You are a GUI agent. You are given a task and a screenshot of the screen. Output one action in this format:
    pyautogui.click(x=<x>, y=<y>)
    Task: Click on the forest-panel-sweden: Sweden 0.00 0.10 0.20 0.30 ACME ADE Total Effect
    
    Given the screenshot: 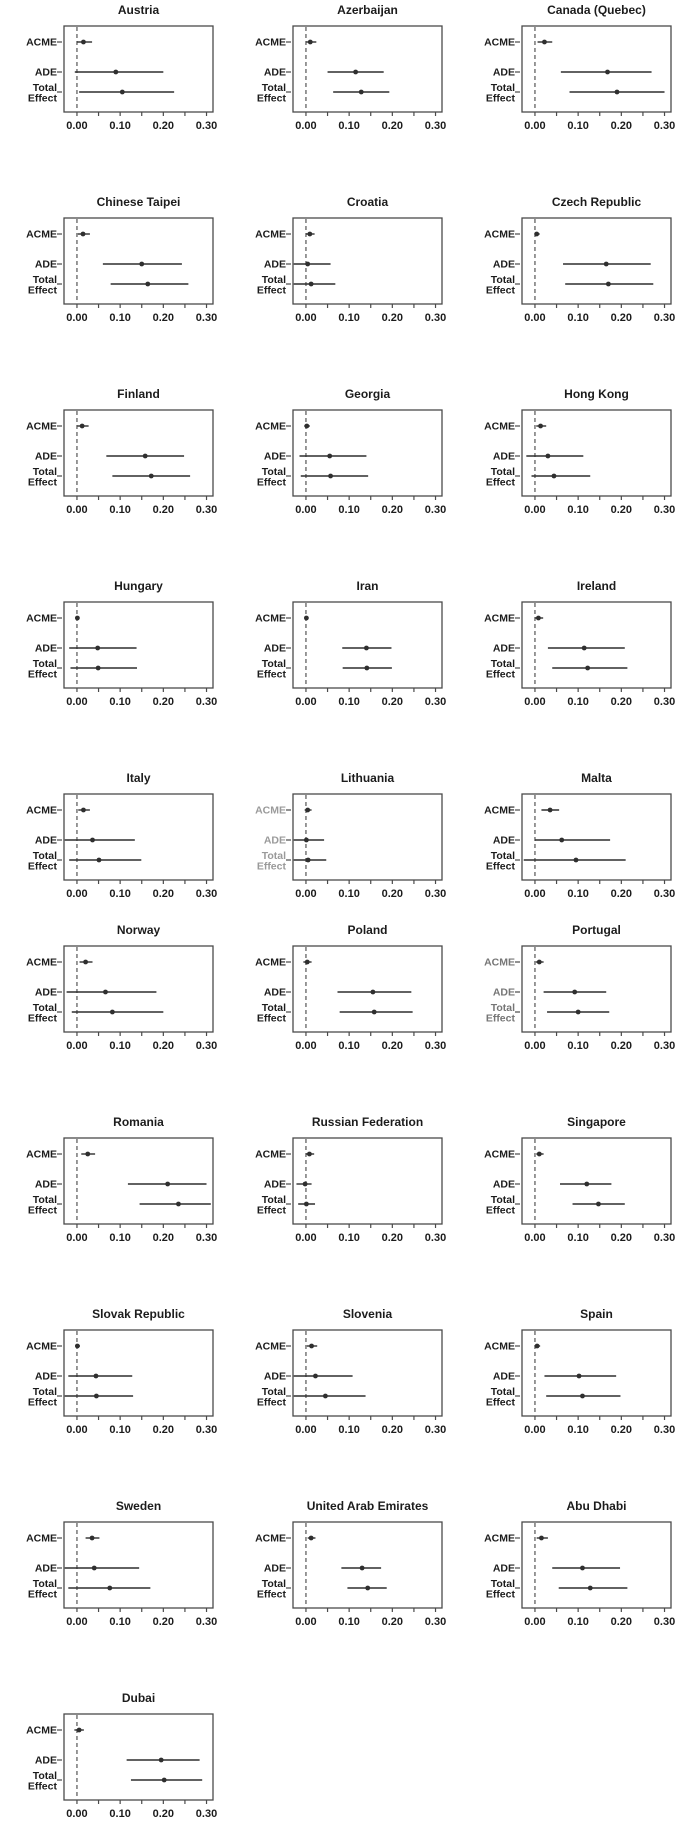 What is the action you would take?
    pyautogui.click(x=121, y=1563)
    